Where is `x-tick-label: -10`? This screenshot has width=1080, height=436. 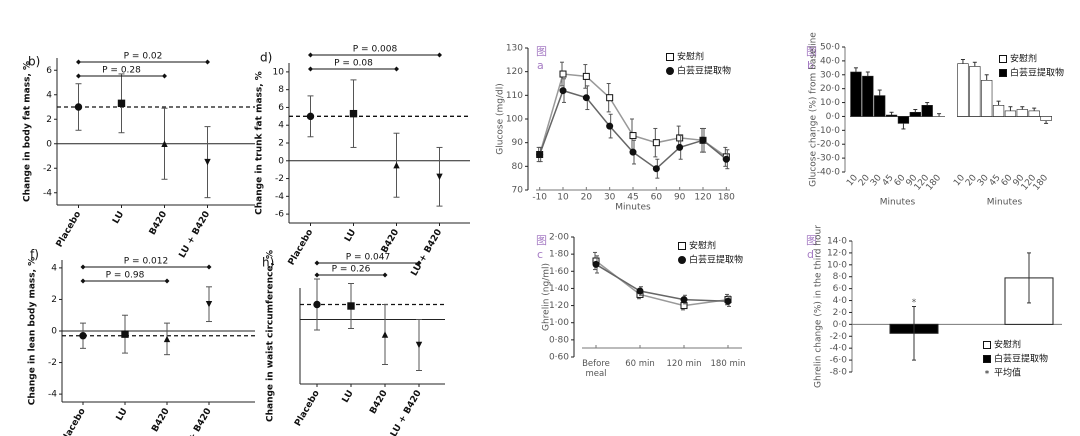
x-tick-label: -10 is located at coordinates (539, 198).